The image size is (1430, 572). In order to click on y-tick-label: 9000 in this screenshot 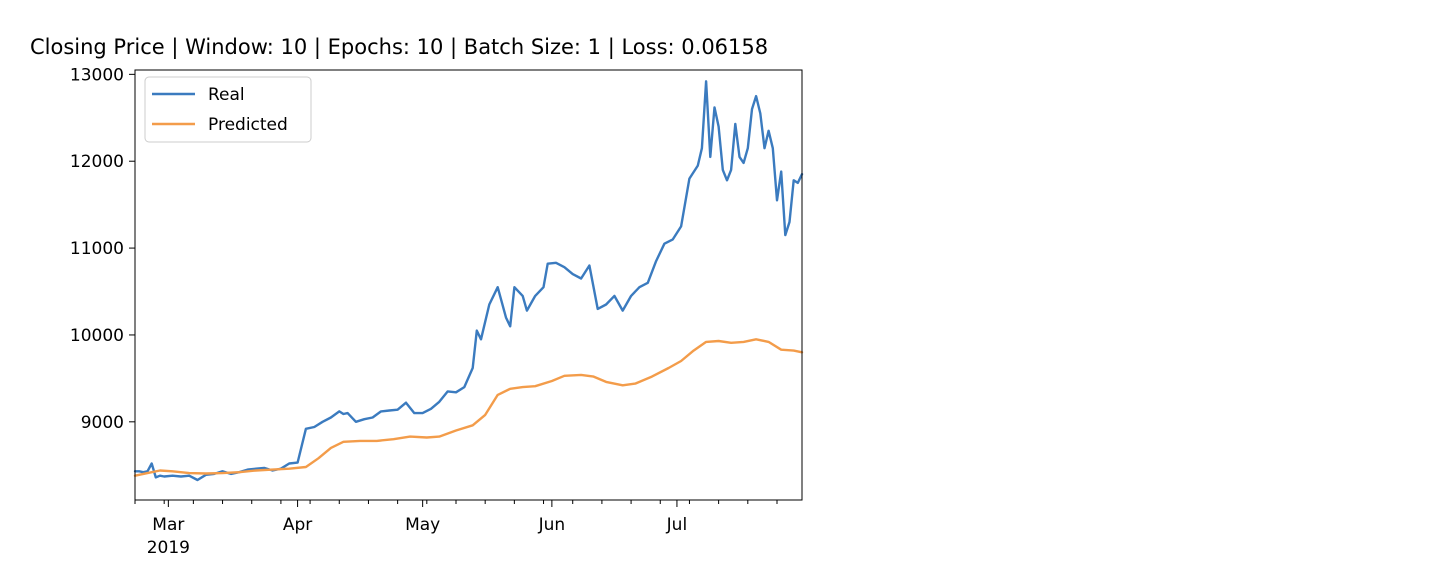, I will do `click(102, 423)`.